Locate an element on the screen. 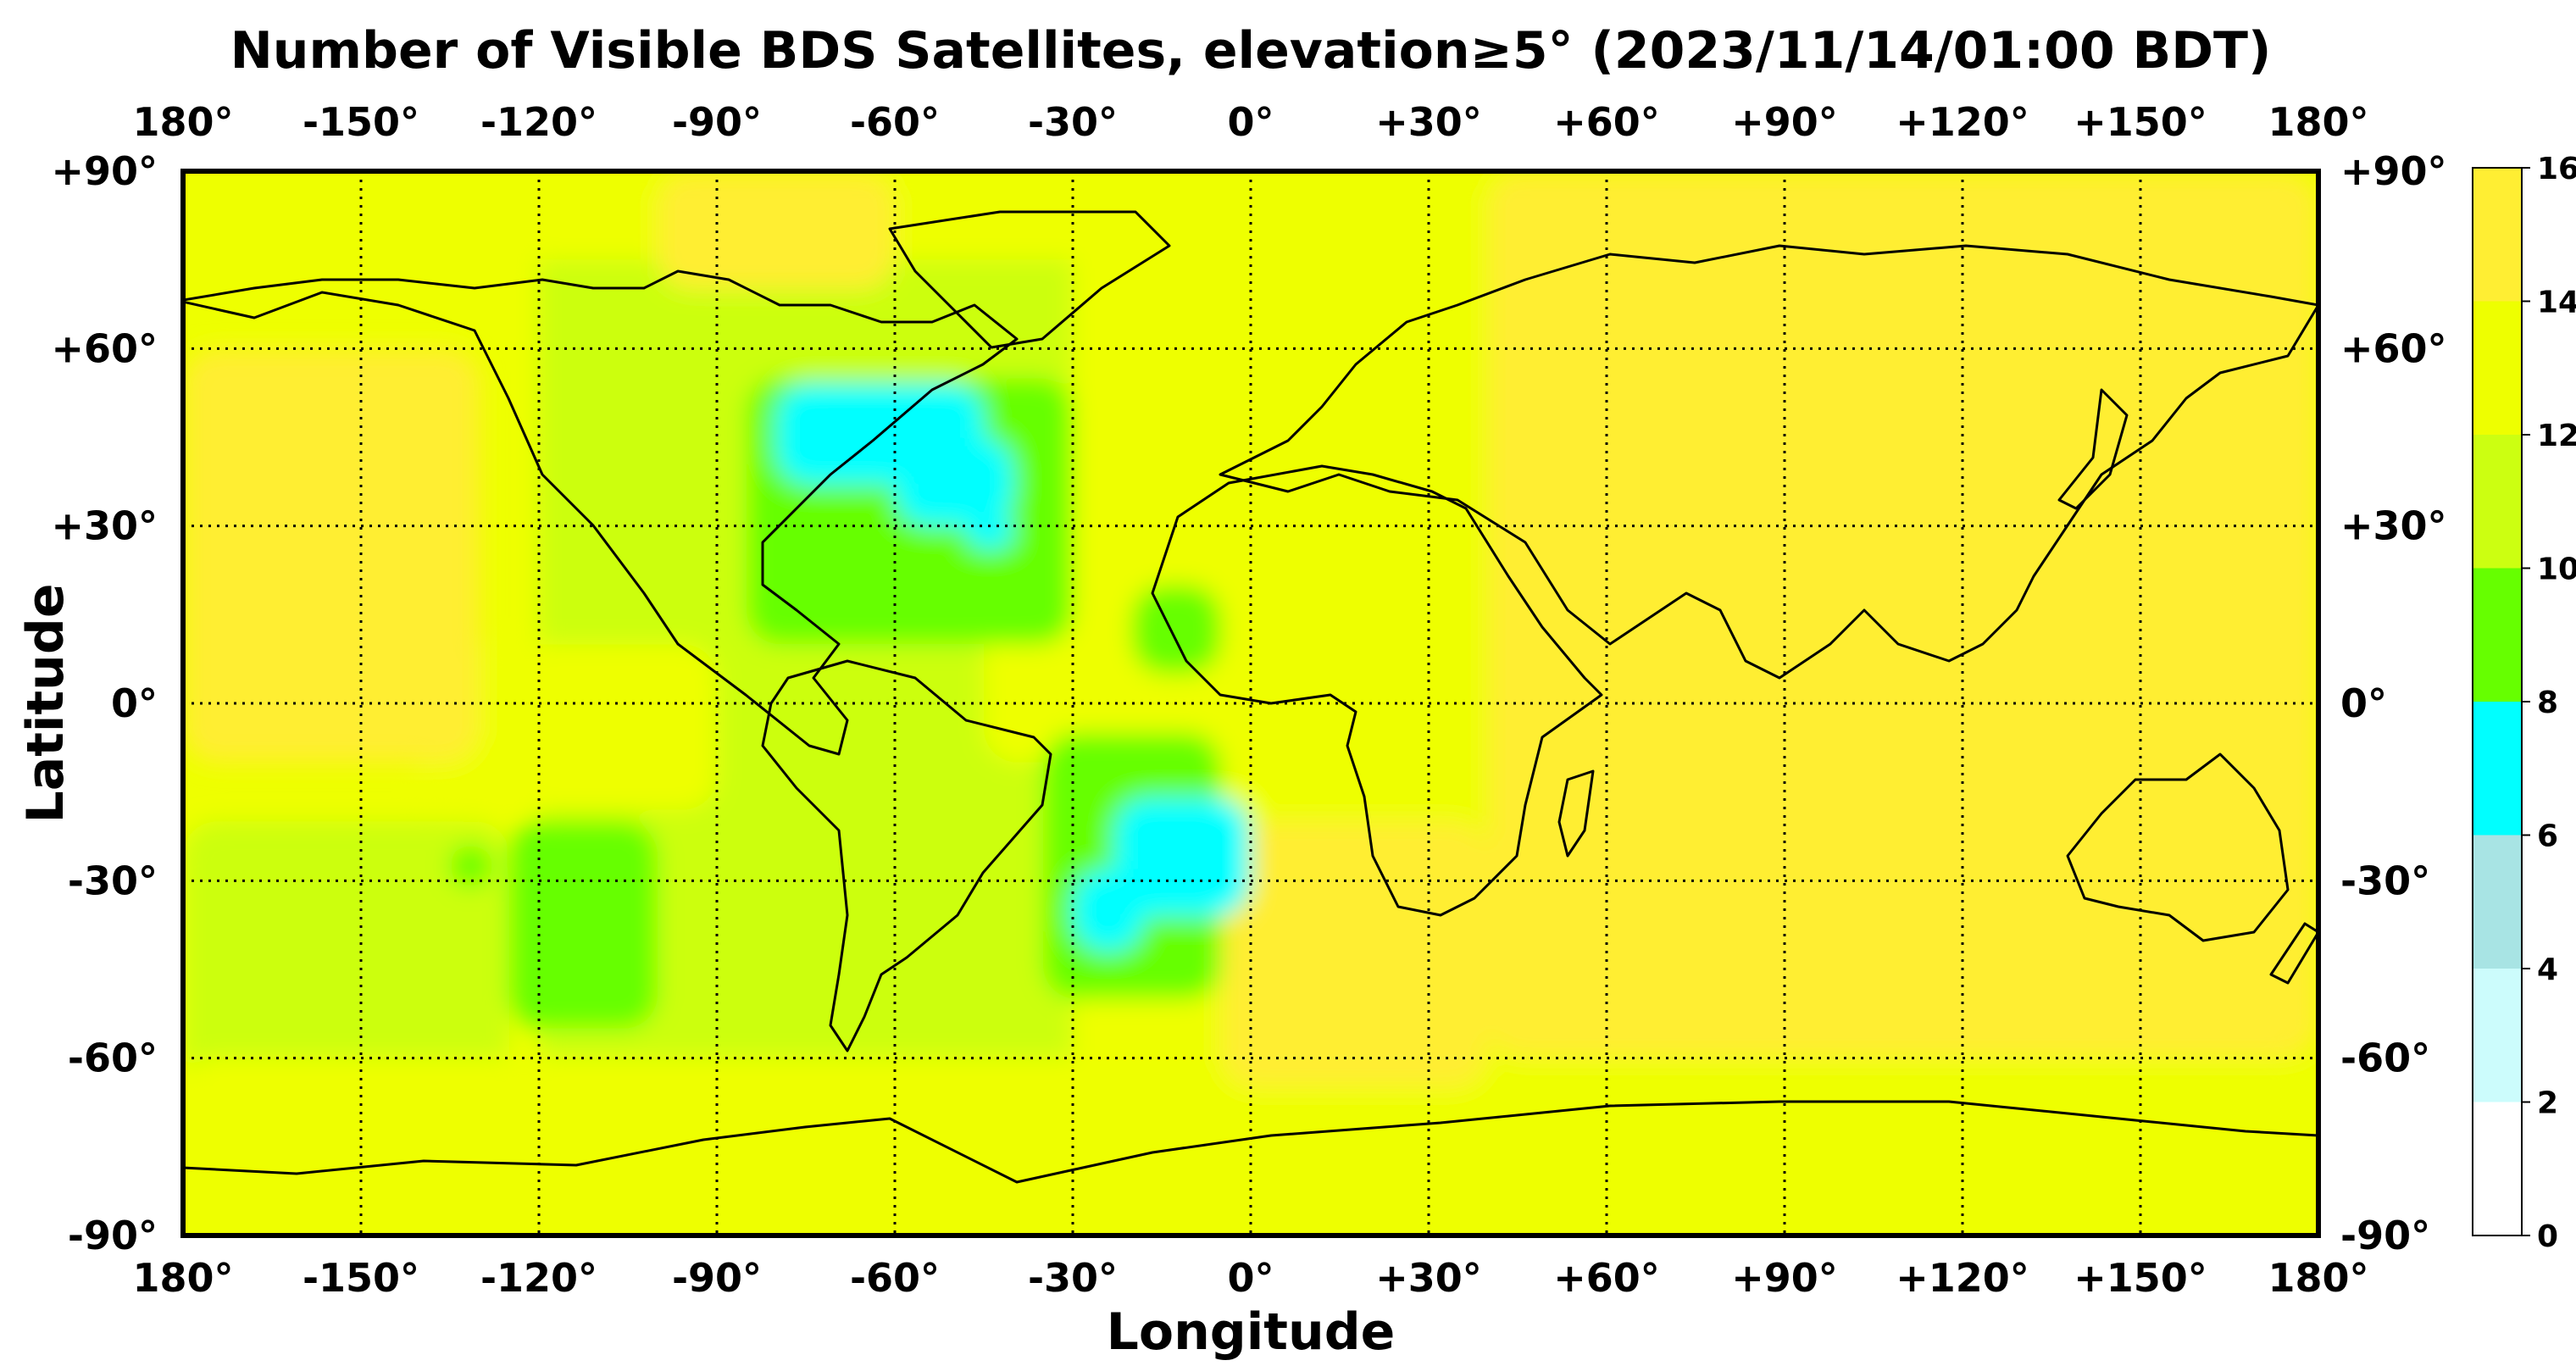 Image resolution: width=2576 pixels, height=1366 pixels. coastline-africa is located at coordinates (1377, 690).